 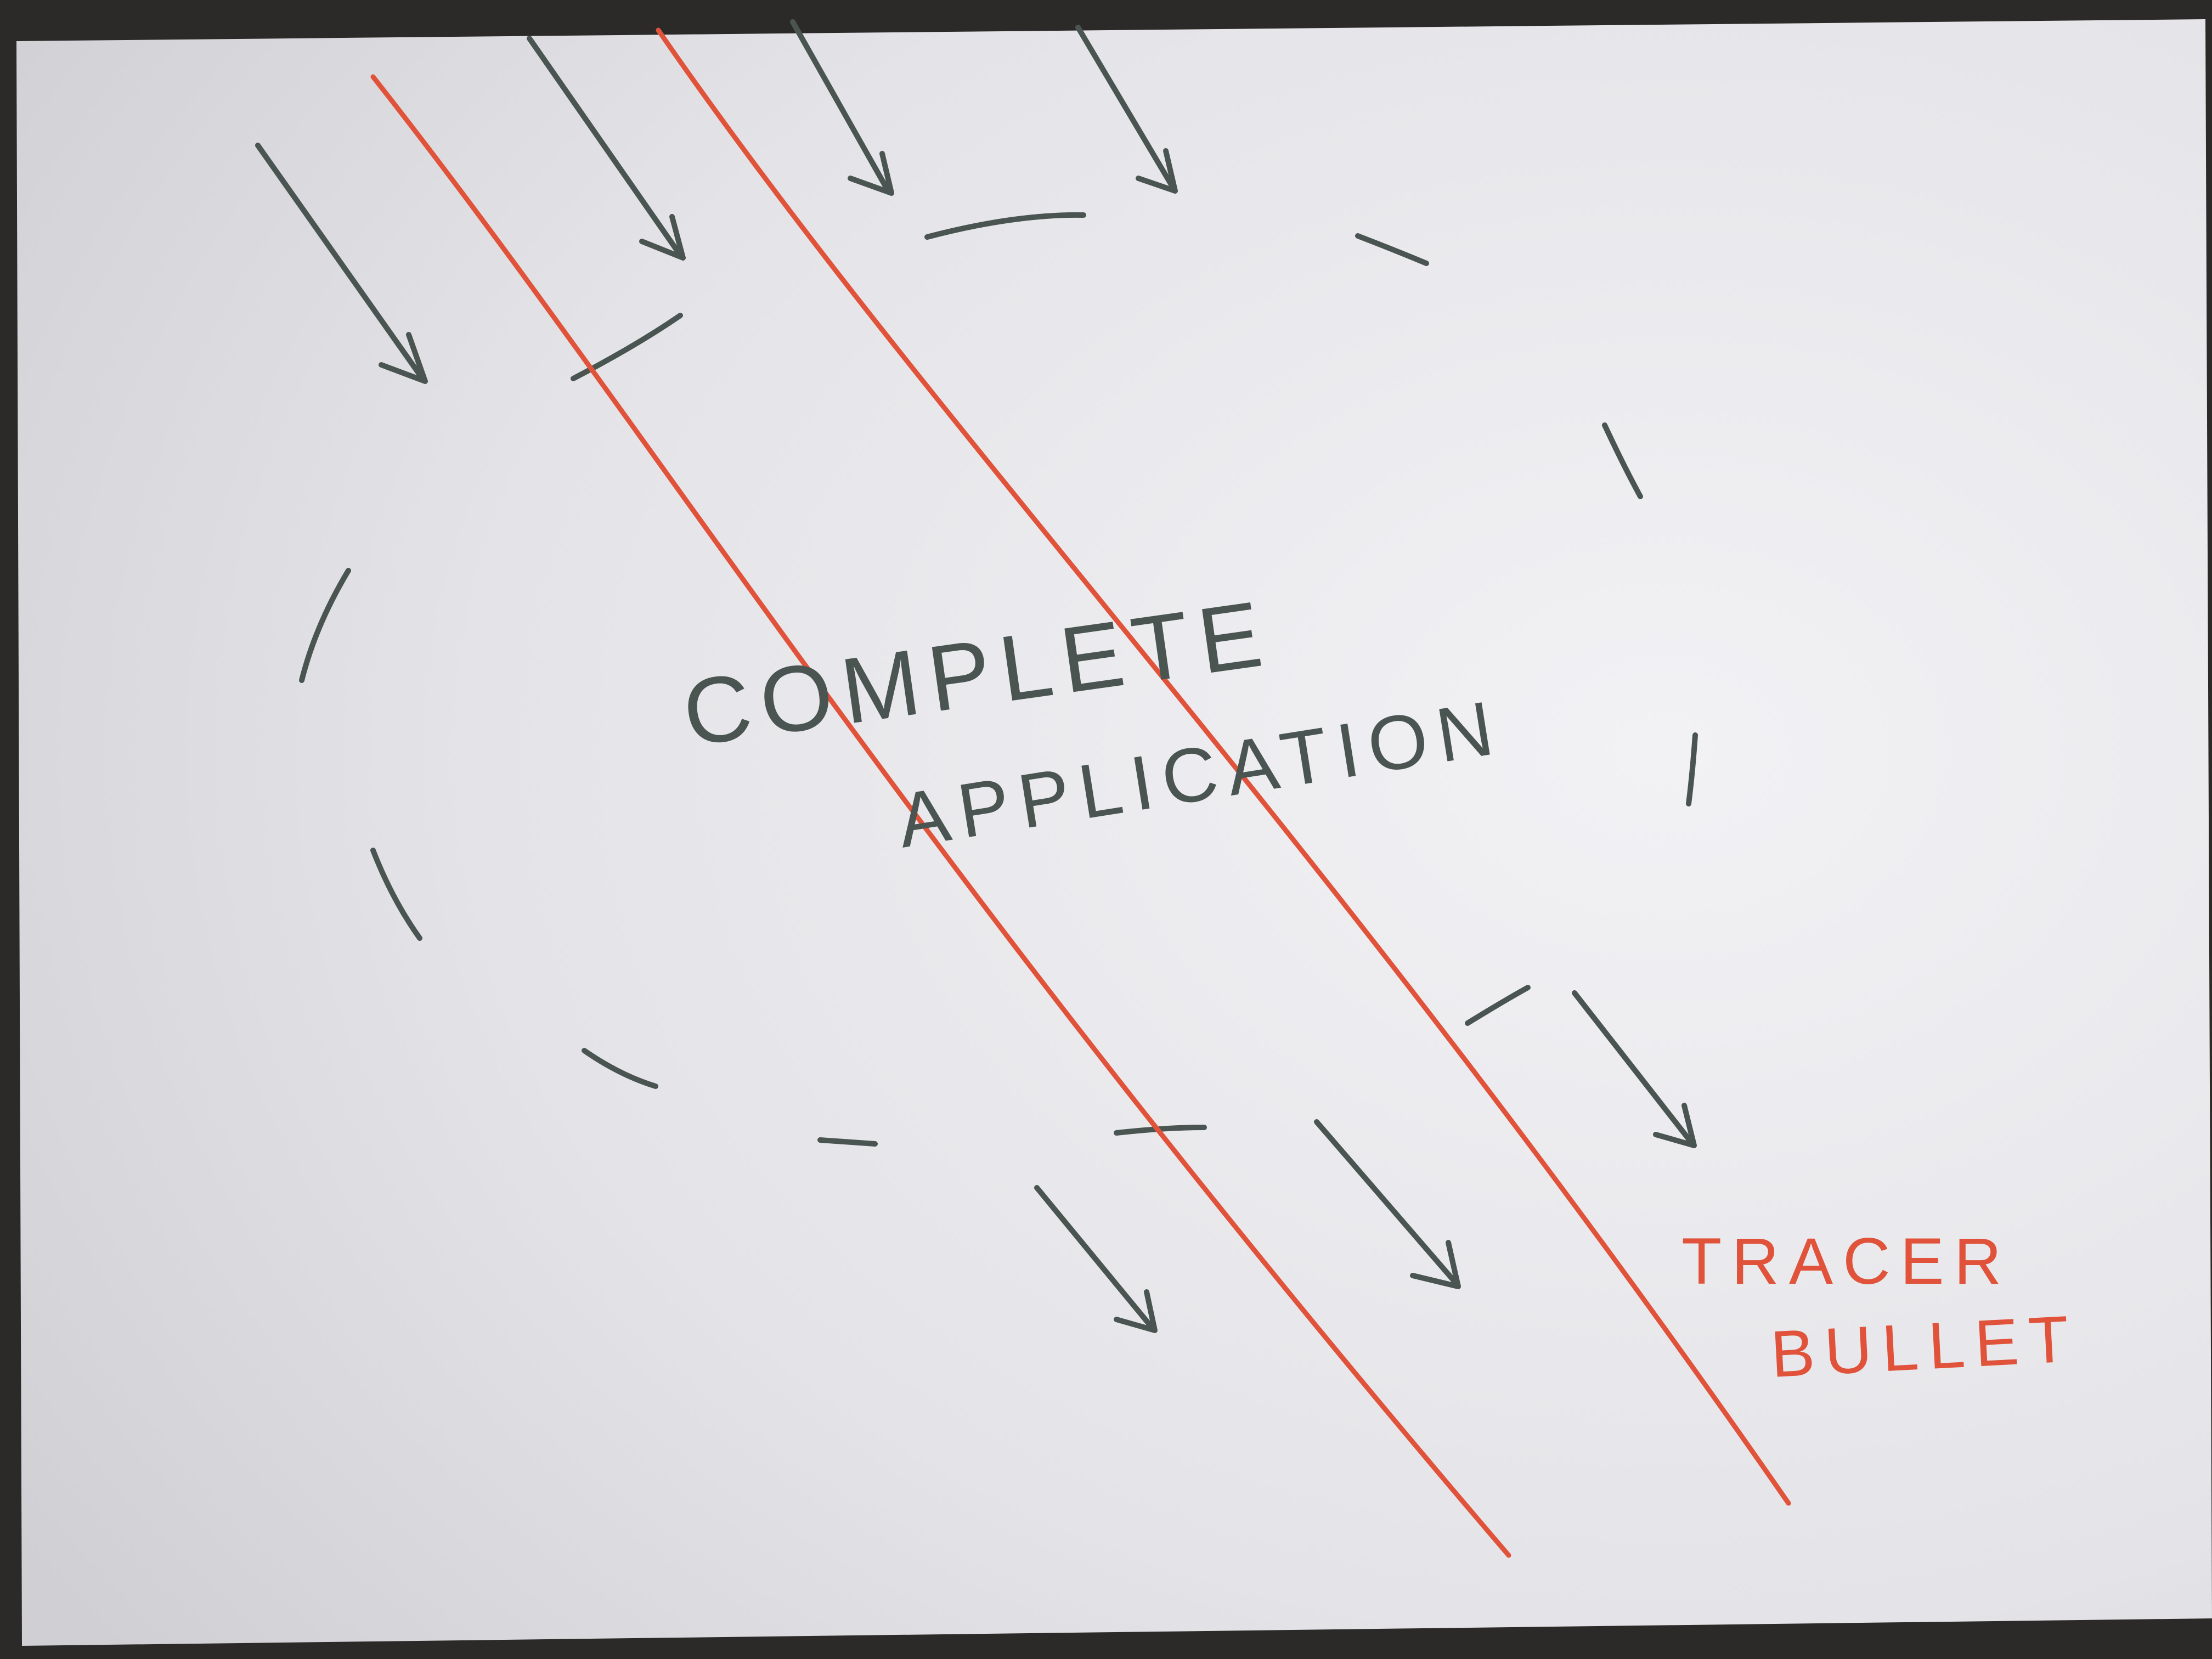 What do you see at coordinates (1846, 1261) in the screenshot?
I see `side-label-line1: TRACER` at bounding box center [1846, 1261].